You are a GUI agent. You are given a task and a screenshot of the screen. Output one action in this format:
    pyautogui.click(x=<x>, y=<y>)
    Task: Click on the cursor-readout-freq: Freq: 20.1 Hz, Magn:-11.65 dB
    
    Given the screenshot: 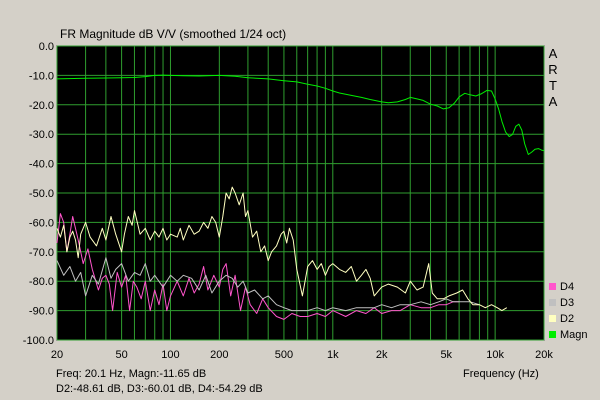 What is the action you would take?
    pyautogui.click(x=131, y=374)
    